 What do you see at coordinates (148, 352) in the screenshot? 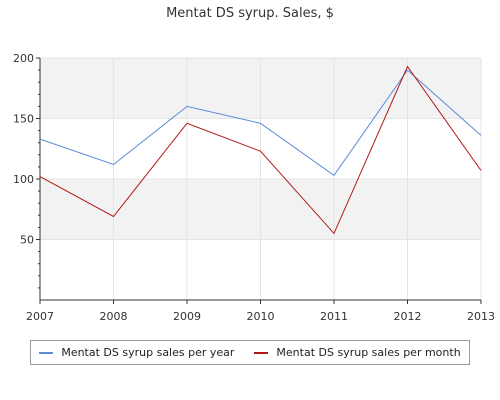
I see `legend-label-per-year: Mentat DS syrup sales per year` at bounding box center [148, 352].